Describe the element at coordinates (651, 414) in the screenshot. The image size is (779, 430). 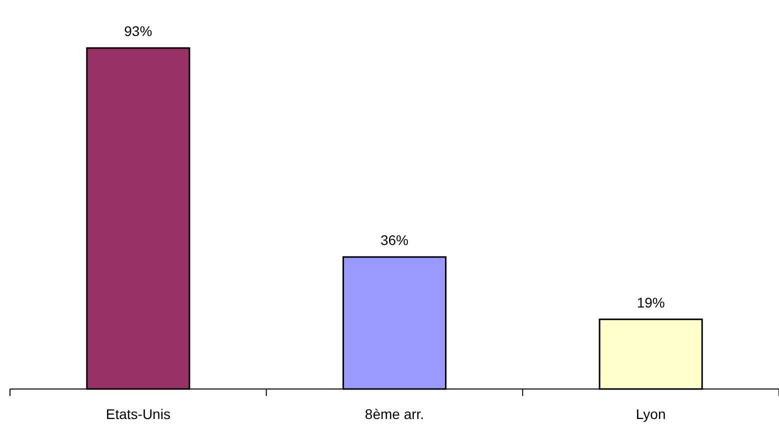
I see `x-tick-label: Lyon` at that location.